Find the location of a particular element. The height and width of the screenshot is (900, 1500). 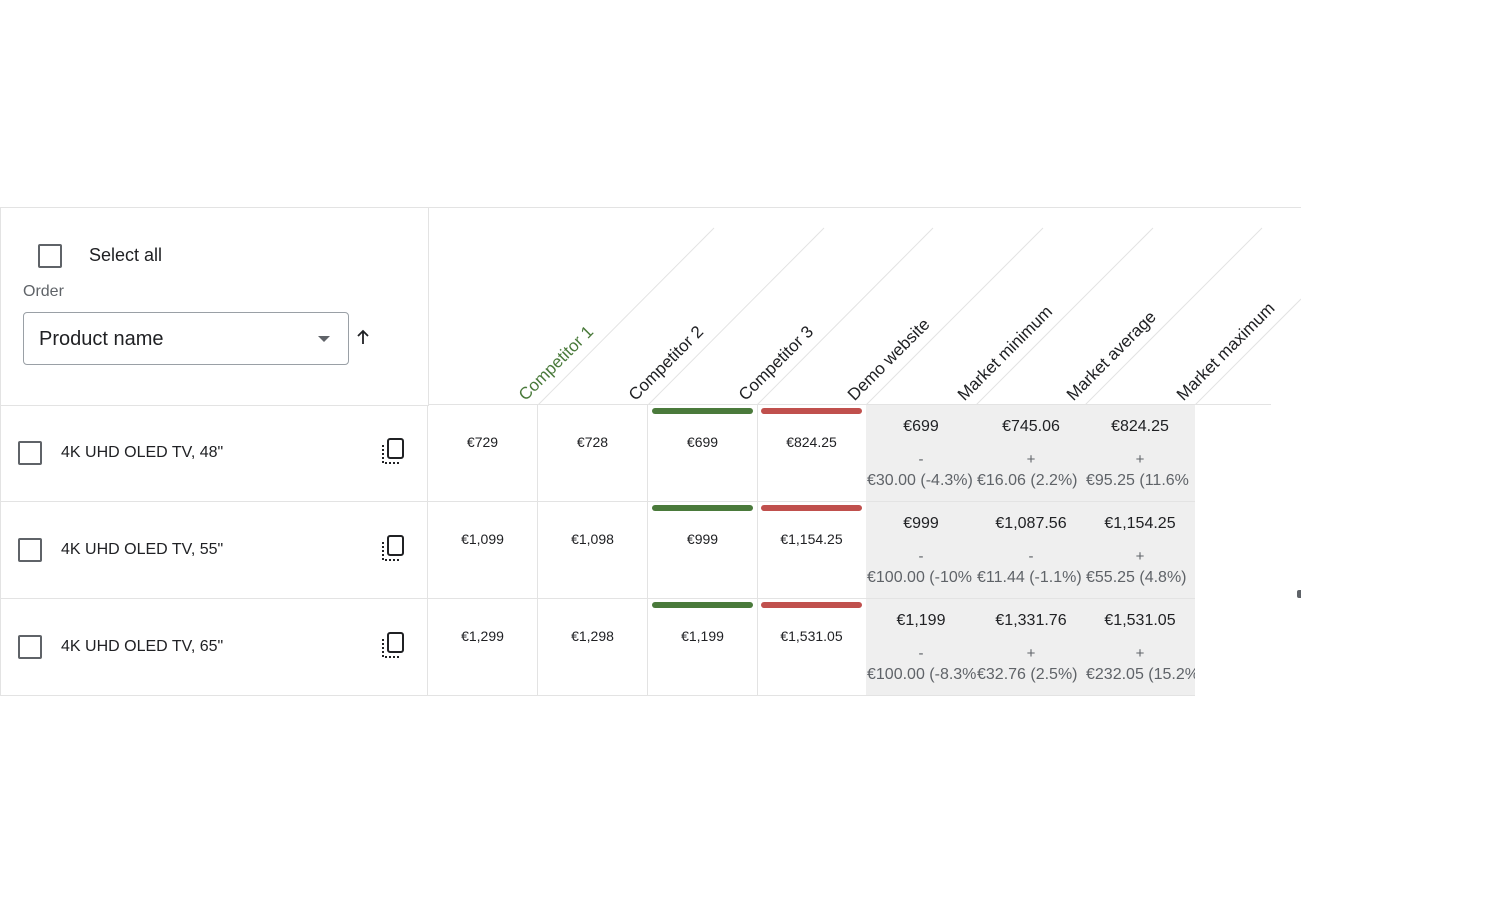

market-diff: €11.44 (-1.1%) is located at coordinates (1029, 577).